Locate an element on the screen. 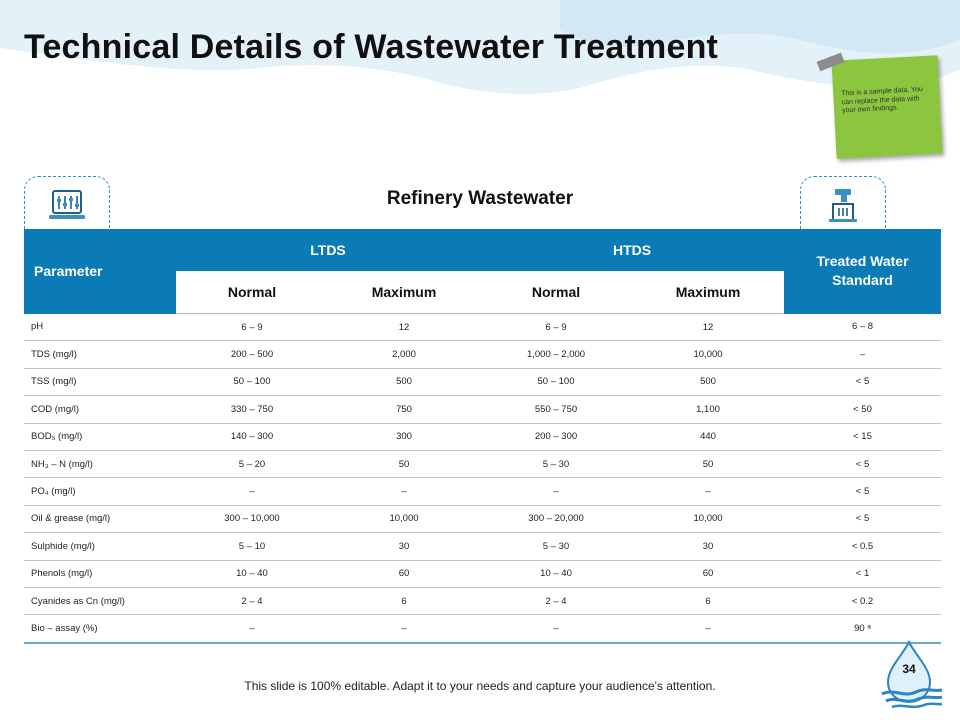  computer-icon-box is located at coordinates (67, 202).